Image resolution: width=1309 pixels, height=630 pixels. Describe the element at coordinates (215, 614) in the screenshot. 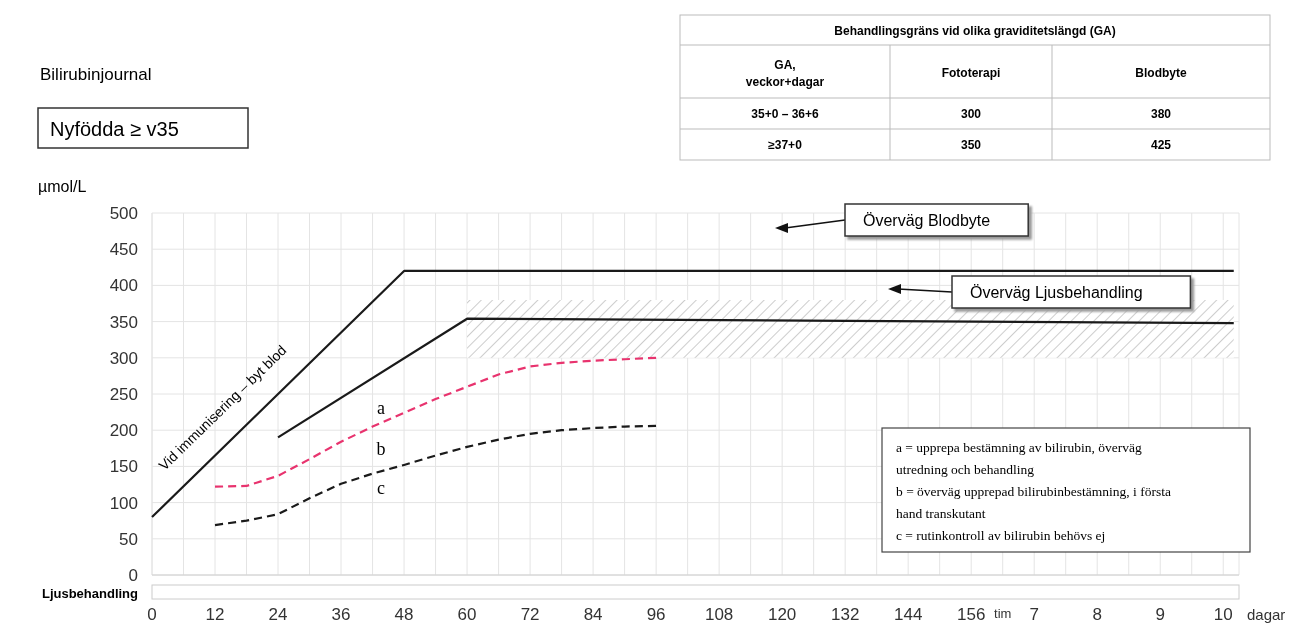

I see `x-tick-label: 12` at that location.